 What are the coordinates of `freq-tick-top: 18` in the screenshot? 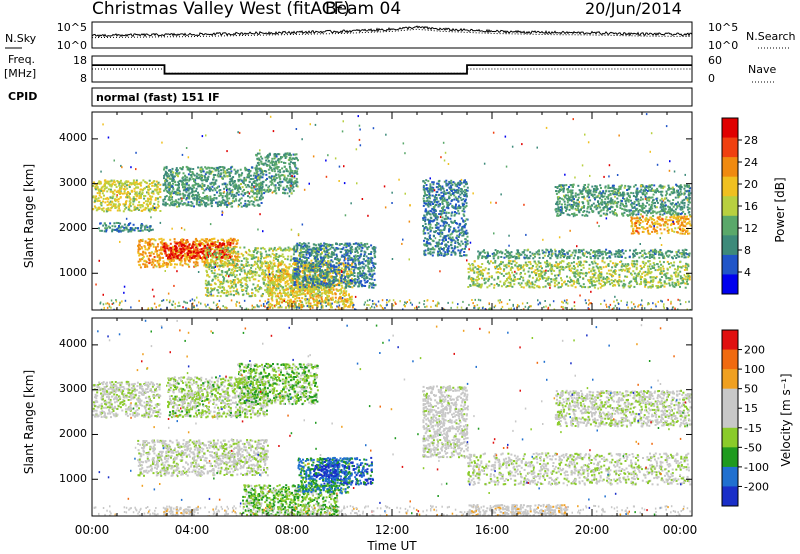 It's located at (80, 60).